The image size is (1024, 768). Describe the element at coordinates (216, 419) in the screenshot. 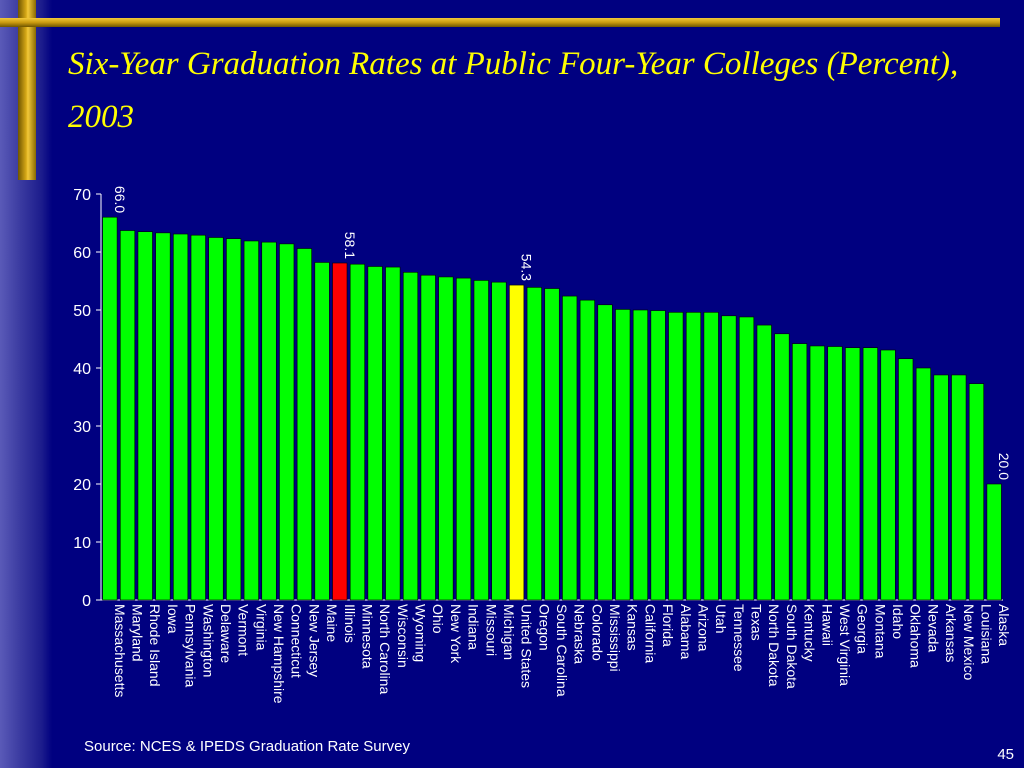

I see `bar-delaware` at that location.